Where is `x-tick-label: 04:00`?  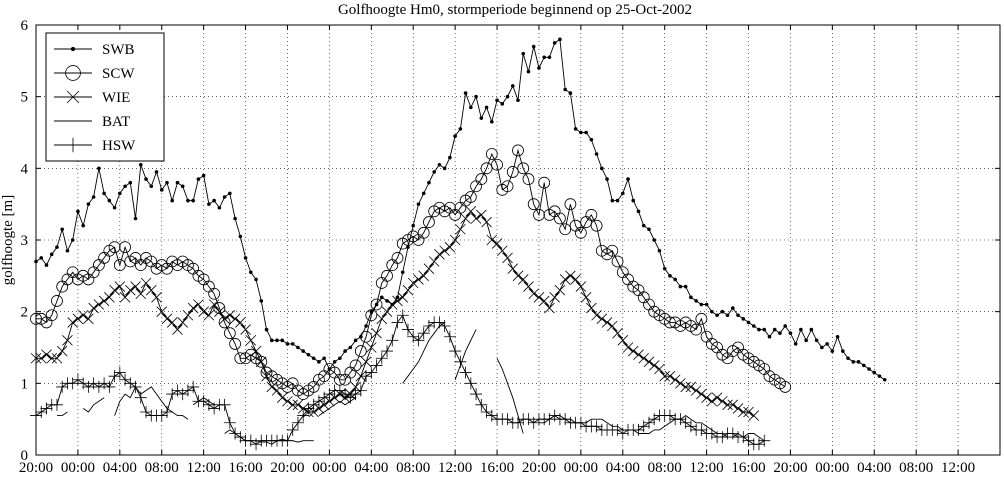 x-tick-label: 04:00 is located at coordinates (120, 468).